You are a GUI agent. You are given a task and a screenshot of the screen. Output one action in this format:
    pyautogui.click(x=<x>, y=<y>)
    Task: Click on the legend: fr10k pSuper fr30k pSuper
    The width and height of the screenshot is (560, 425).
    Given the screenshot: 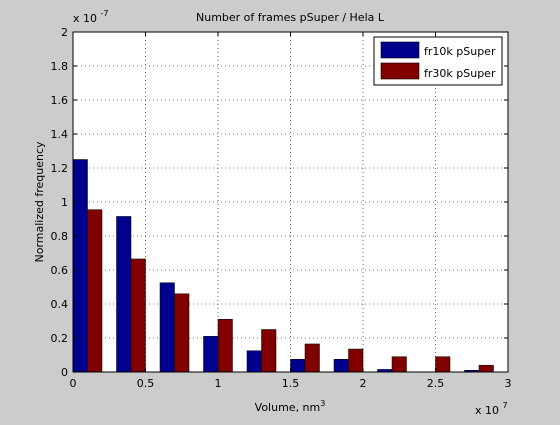 What is the action you would take?
    pyautogui.click(x=438, y=61)
    